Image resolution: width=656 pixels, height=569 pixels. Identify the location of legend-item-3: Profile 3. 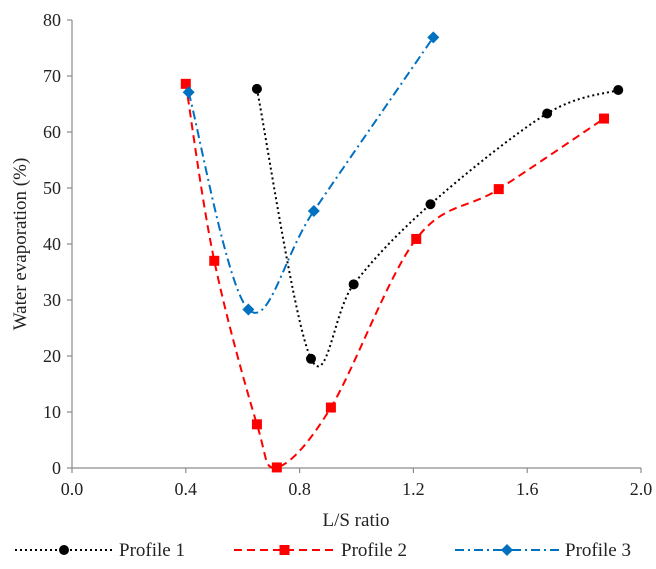
(543, 550).